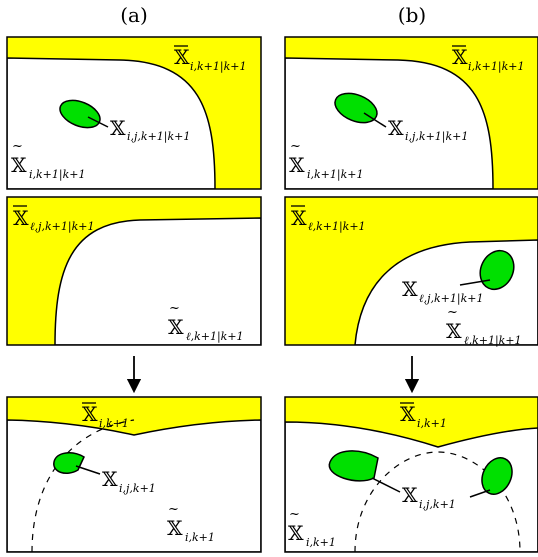 The image size is (538, 557). I want to click on label-bar-a-bottom: 𝕏 i,k+1, so click(105, 416).